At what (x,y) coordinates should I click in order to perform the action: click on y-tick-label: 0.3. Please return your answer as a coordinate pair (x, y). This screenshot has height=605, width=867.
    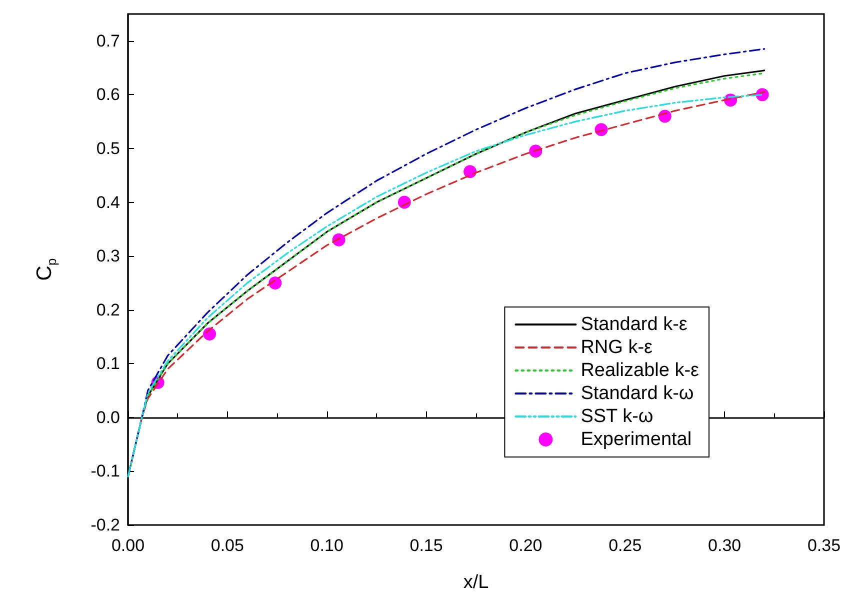
    Looking at the image, I should click on (108, 256).